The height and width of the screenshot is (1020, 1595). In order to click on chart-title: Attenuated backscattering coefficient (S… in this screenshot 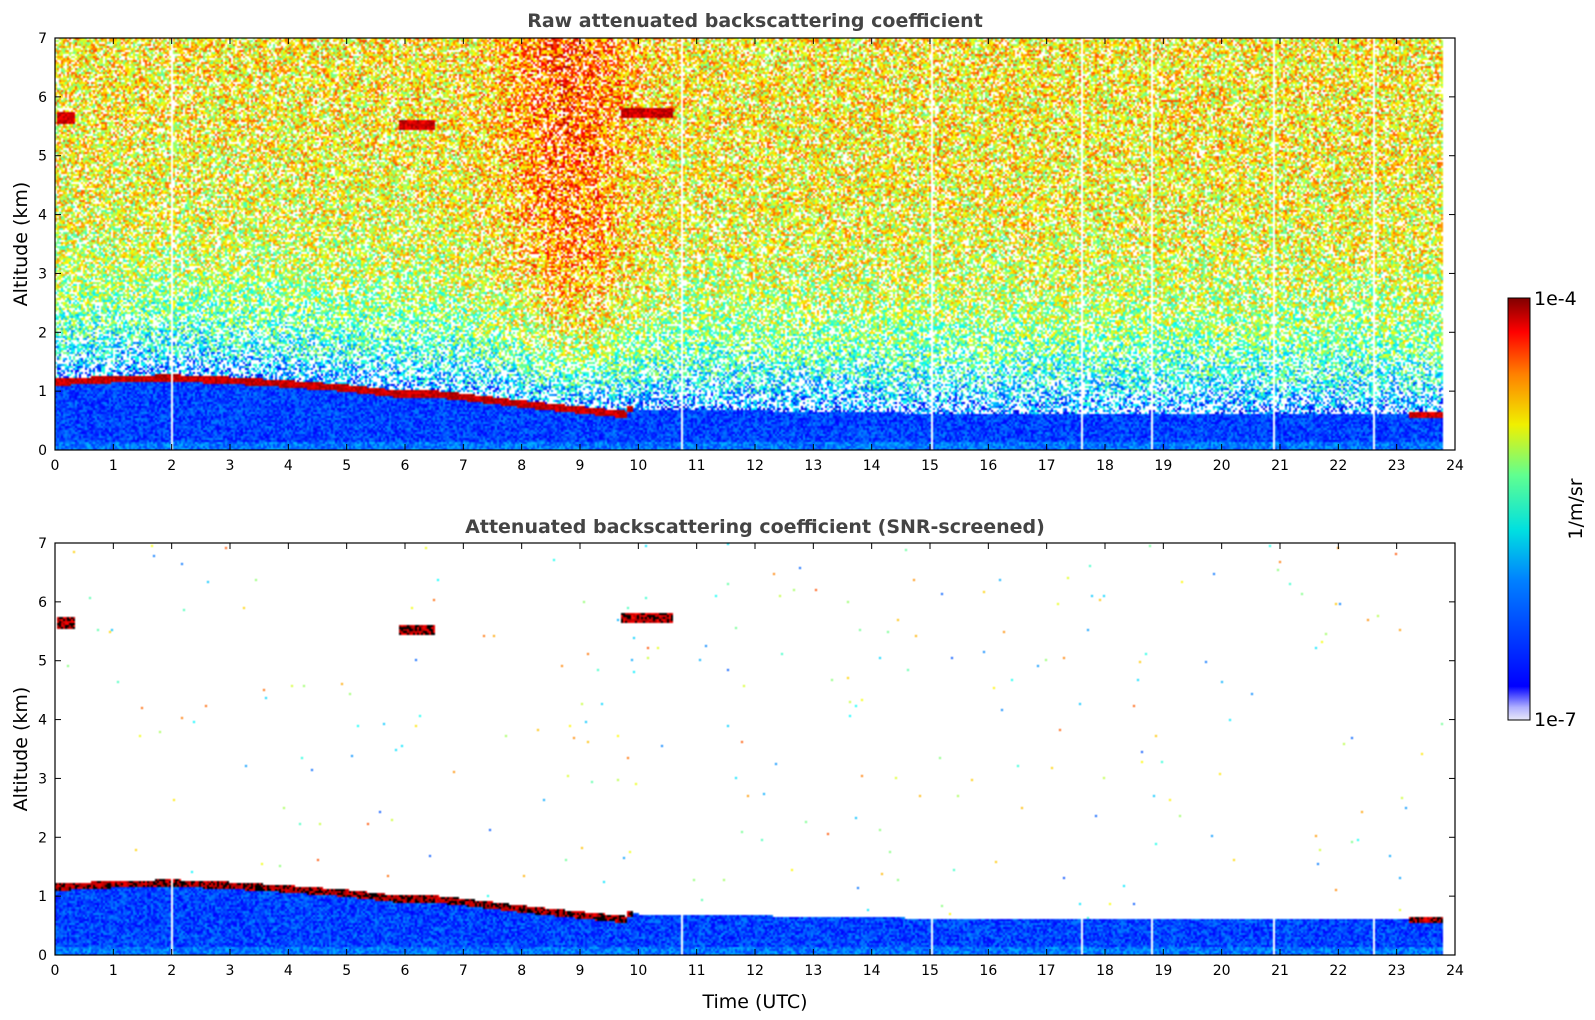, I will do `click(755, 527)`.